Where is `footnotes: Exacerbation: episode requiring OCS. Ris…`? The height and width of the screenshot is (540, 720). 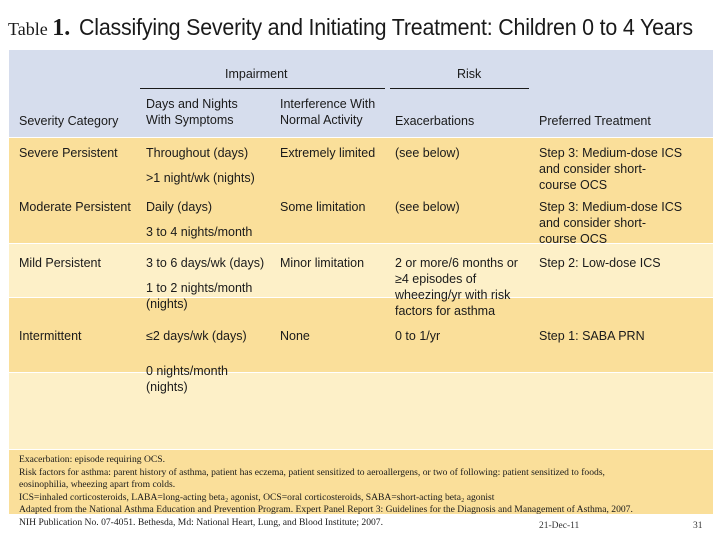 footnotes: Exacerbation: episode requiring OCS. Ris… is located at coordinates (364, 492).